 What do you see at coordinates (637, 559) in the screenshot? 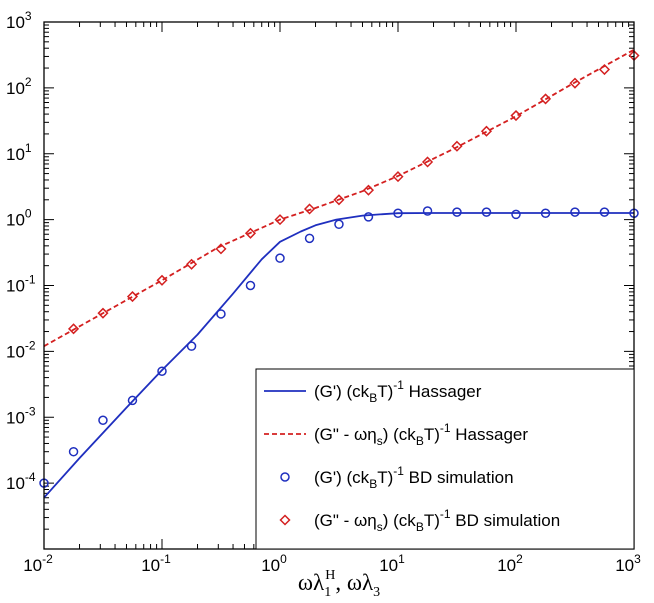
I see `x-tick-label-exp: 3` at bounding box center [637, 559].